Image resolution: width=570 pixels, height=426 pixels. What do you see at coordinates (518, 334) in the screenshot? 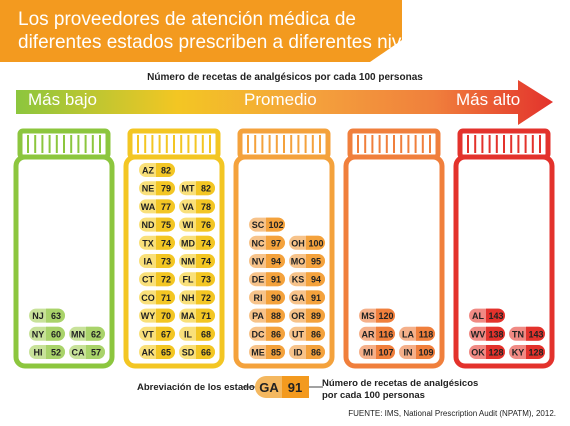
I see `state-abbr: TN` at bounding box center [518, 334].